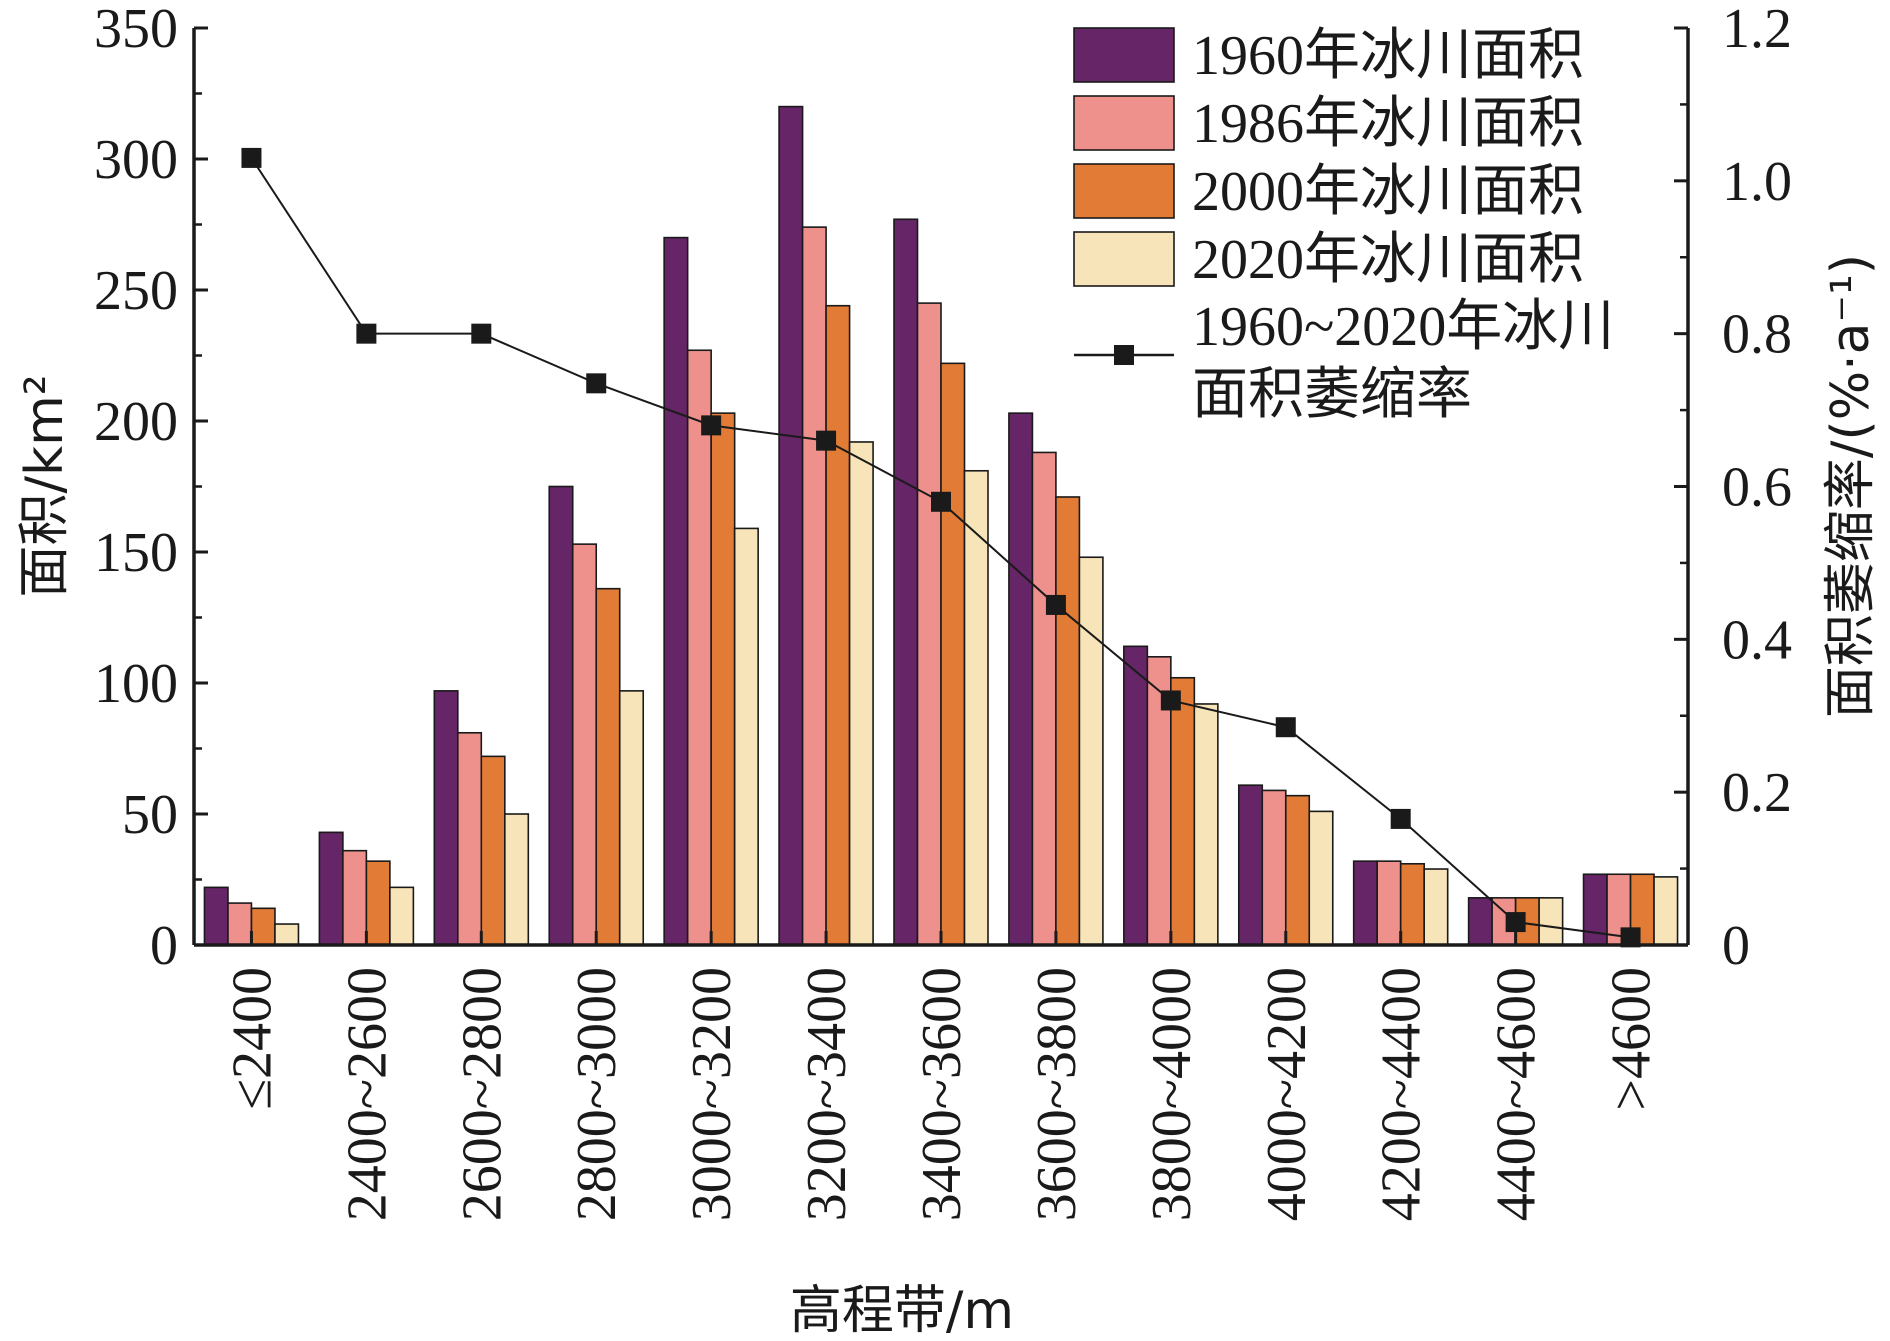  What do you see at coordinates (1736, 946) in the screenshot?
I see `y2-tick-label: 0` at bounding box center [1736, 946].